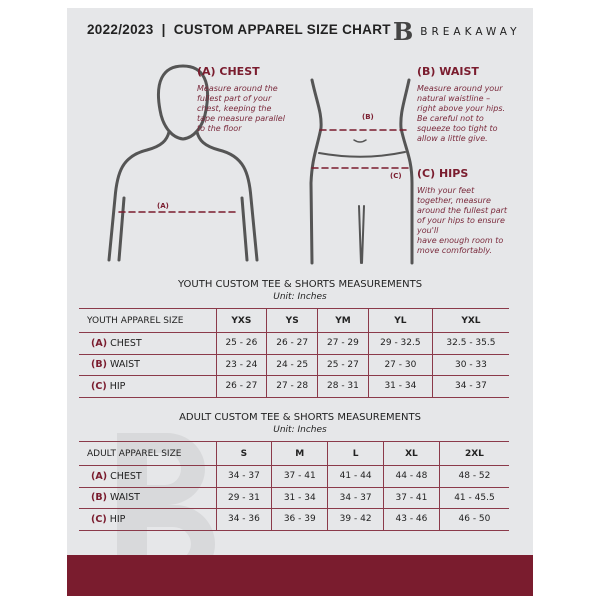 This screenshot has width=600, height=600. What do you see at coordinates (470, 32) in the screenshot?
I see `brand-name: BREAKAWAY` at bounding box center [470, 32].